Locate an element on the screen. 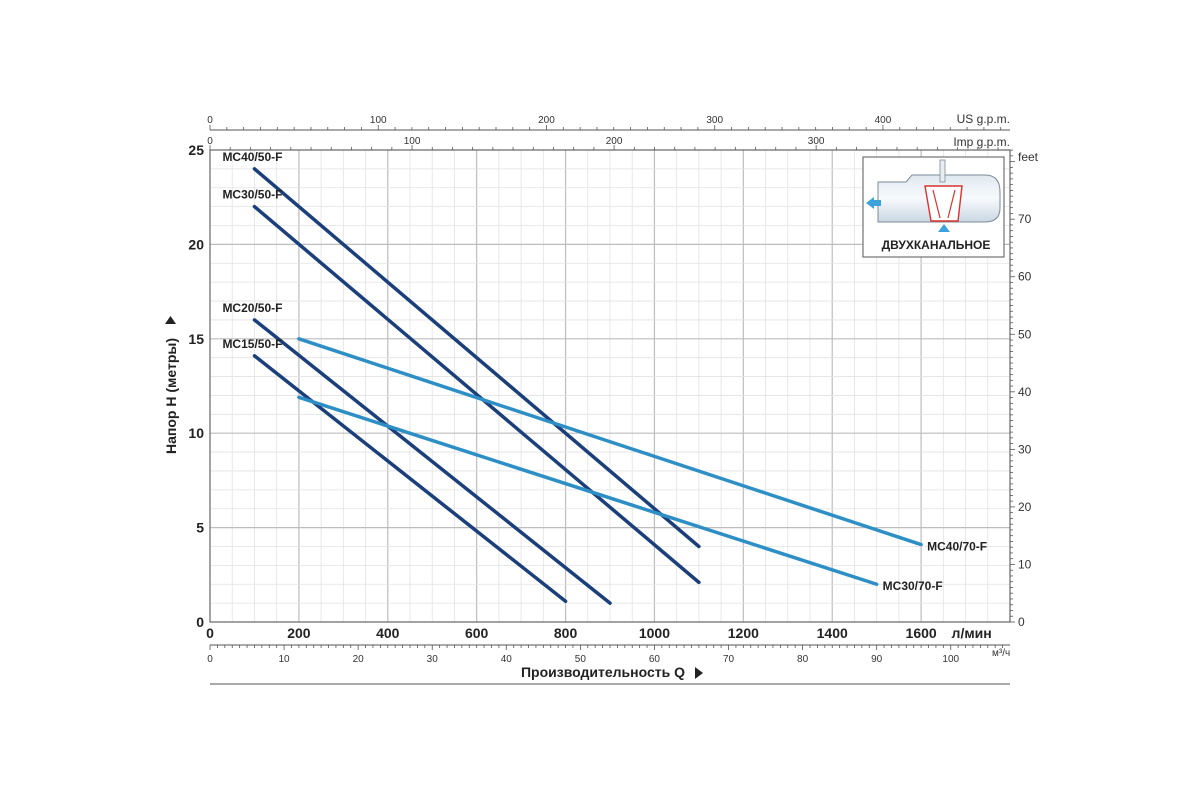  m3h-axis-ticks: 0 10 20 30 40 50 60 70 80 90 100 is located at coordinates (608, 654).